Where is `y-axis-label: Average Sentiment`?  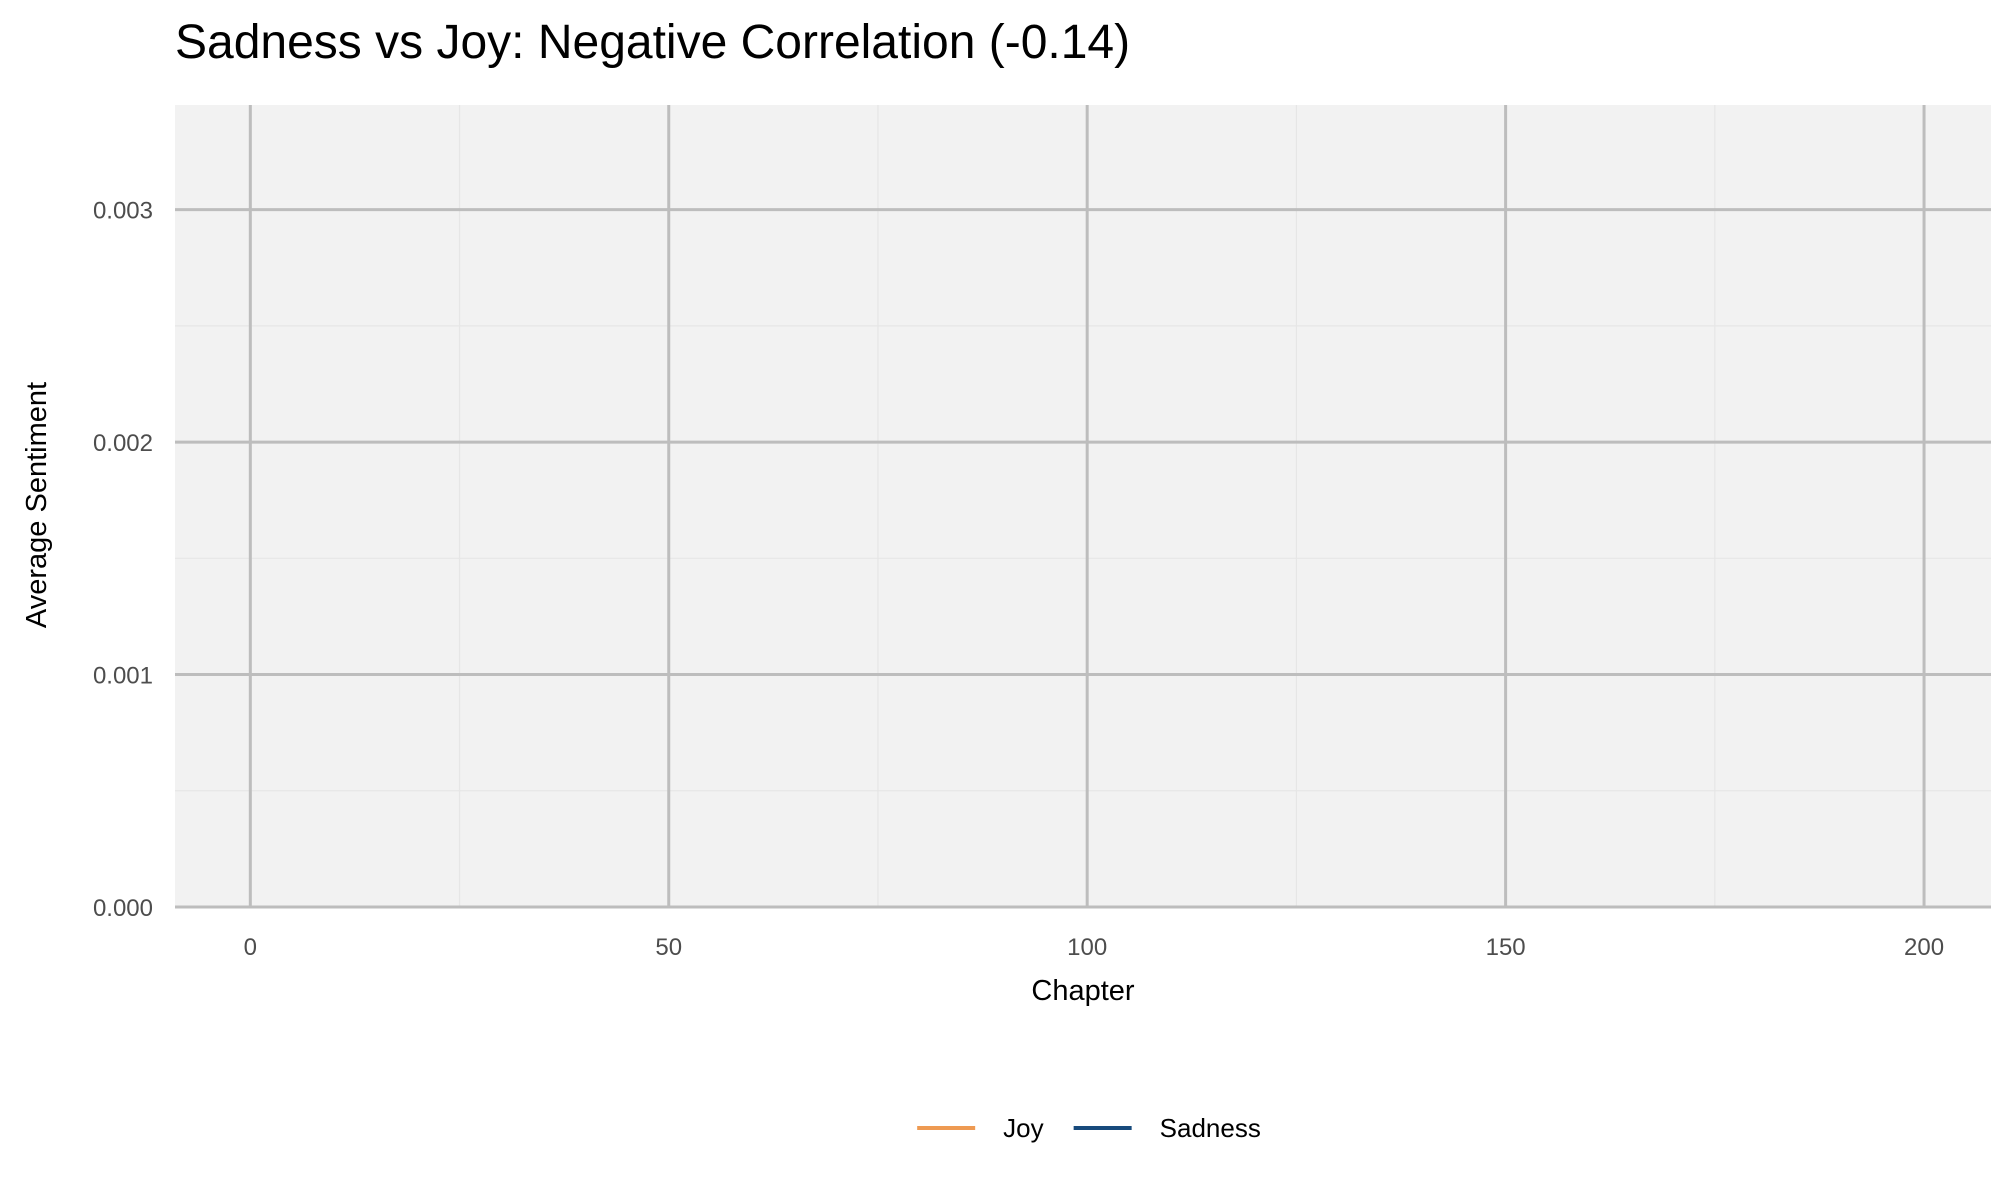 y-axis-label: Average Sentiment is located at coordinates (37, 505).